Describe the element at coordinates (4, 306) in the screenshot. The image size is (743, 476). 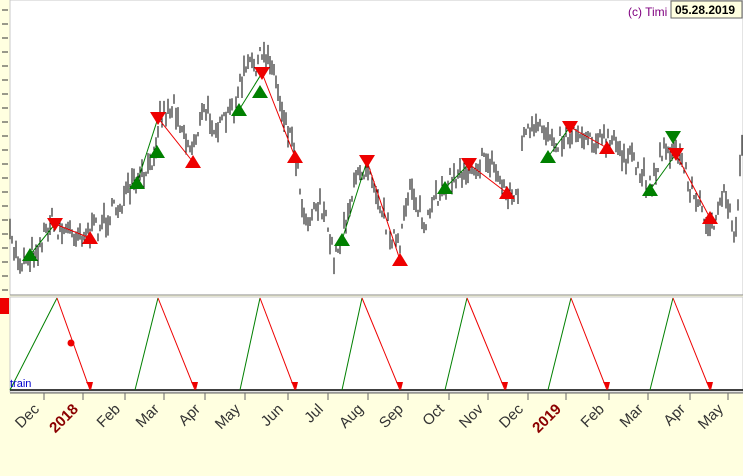
I see `marker` at that location.